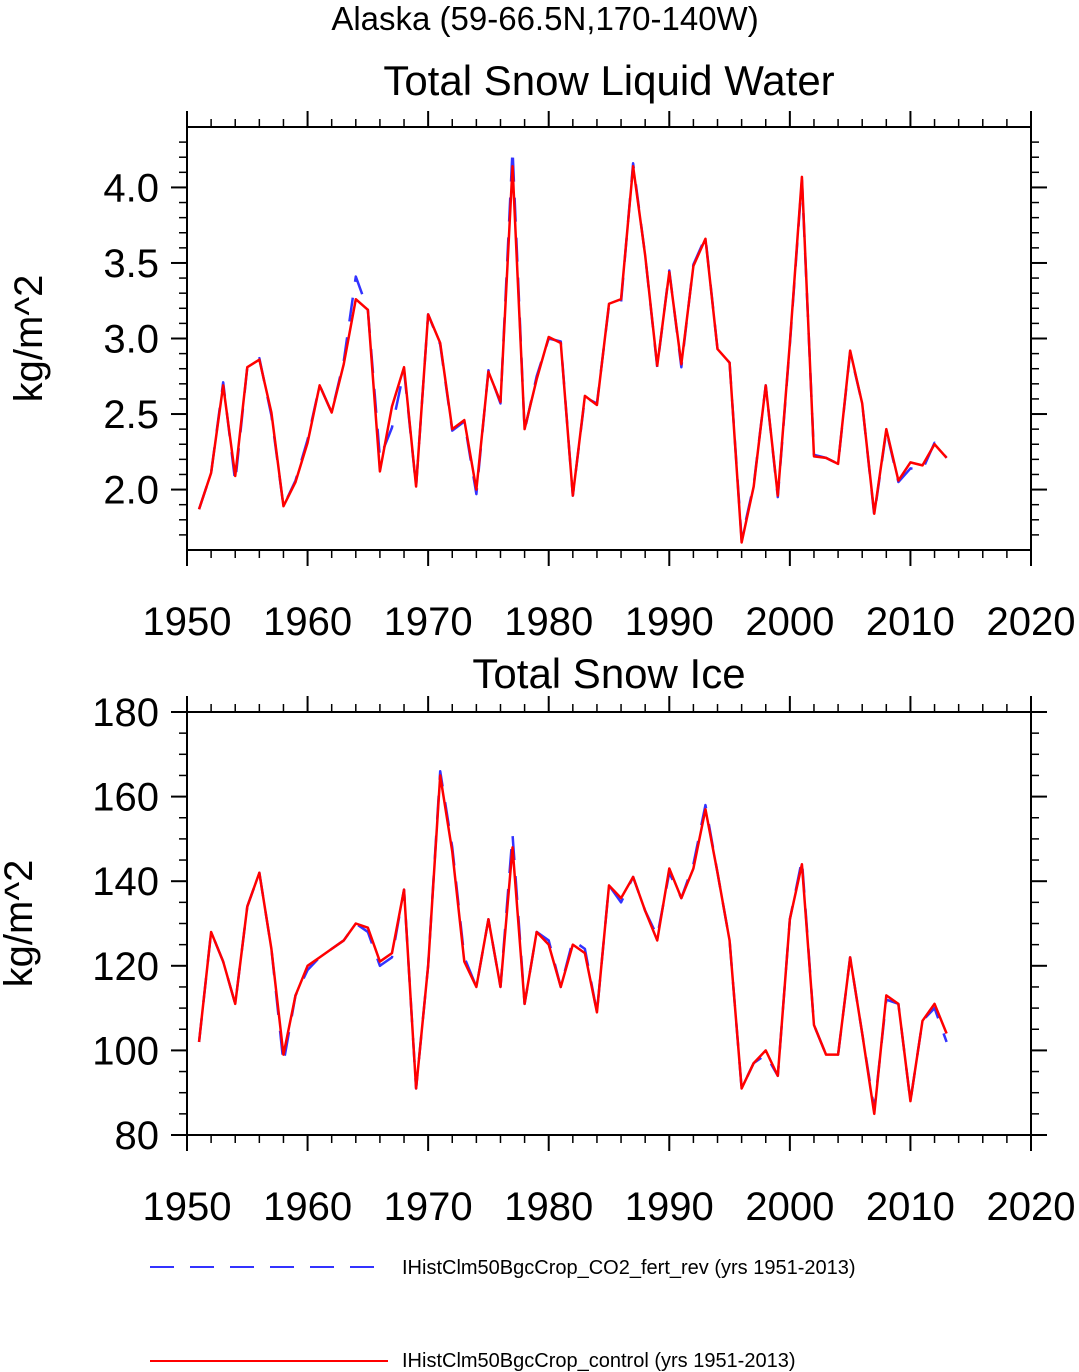 This screenshot has height=1372, width=1079. Describe the element at coordinates (131, 491) in the screenshot. I see `y-tick-label: 2.0` at that location.